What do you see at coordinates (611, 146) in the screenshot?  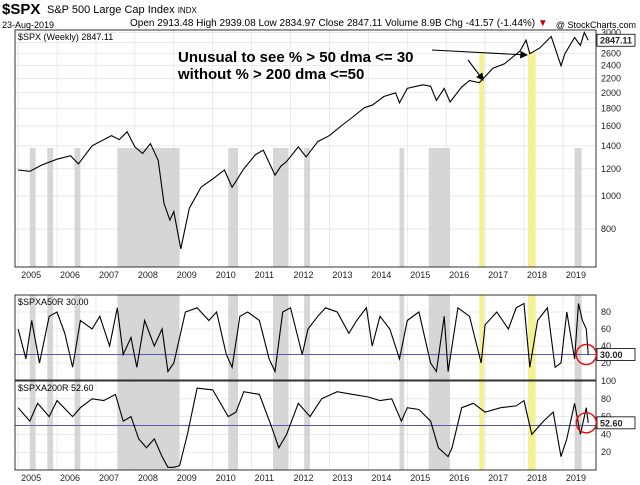 I see `y-tick-label: 1400` at bounding box center [611, 146].